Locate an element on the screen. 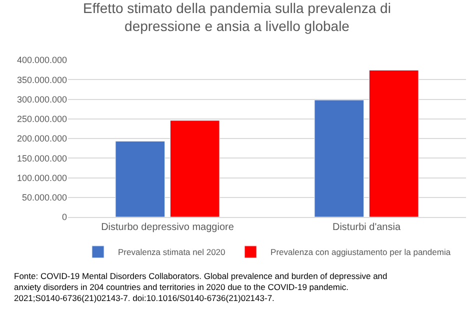 The width and height of the screenshot is (474, 322). x-tick-label: Disturbo depressivo maggiore is located at coordinates (167, 227).